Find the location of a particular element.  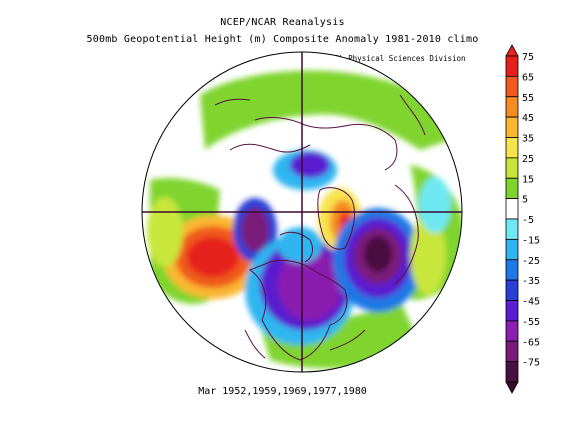

colorbar-tick-label: -25 is located at coordinates (531, 261).